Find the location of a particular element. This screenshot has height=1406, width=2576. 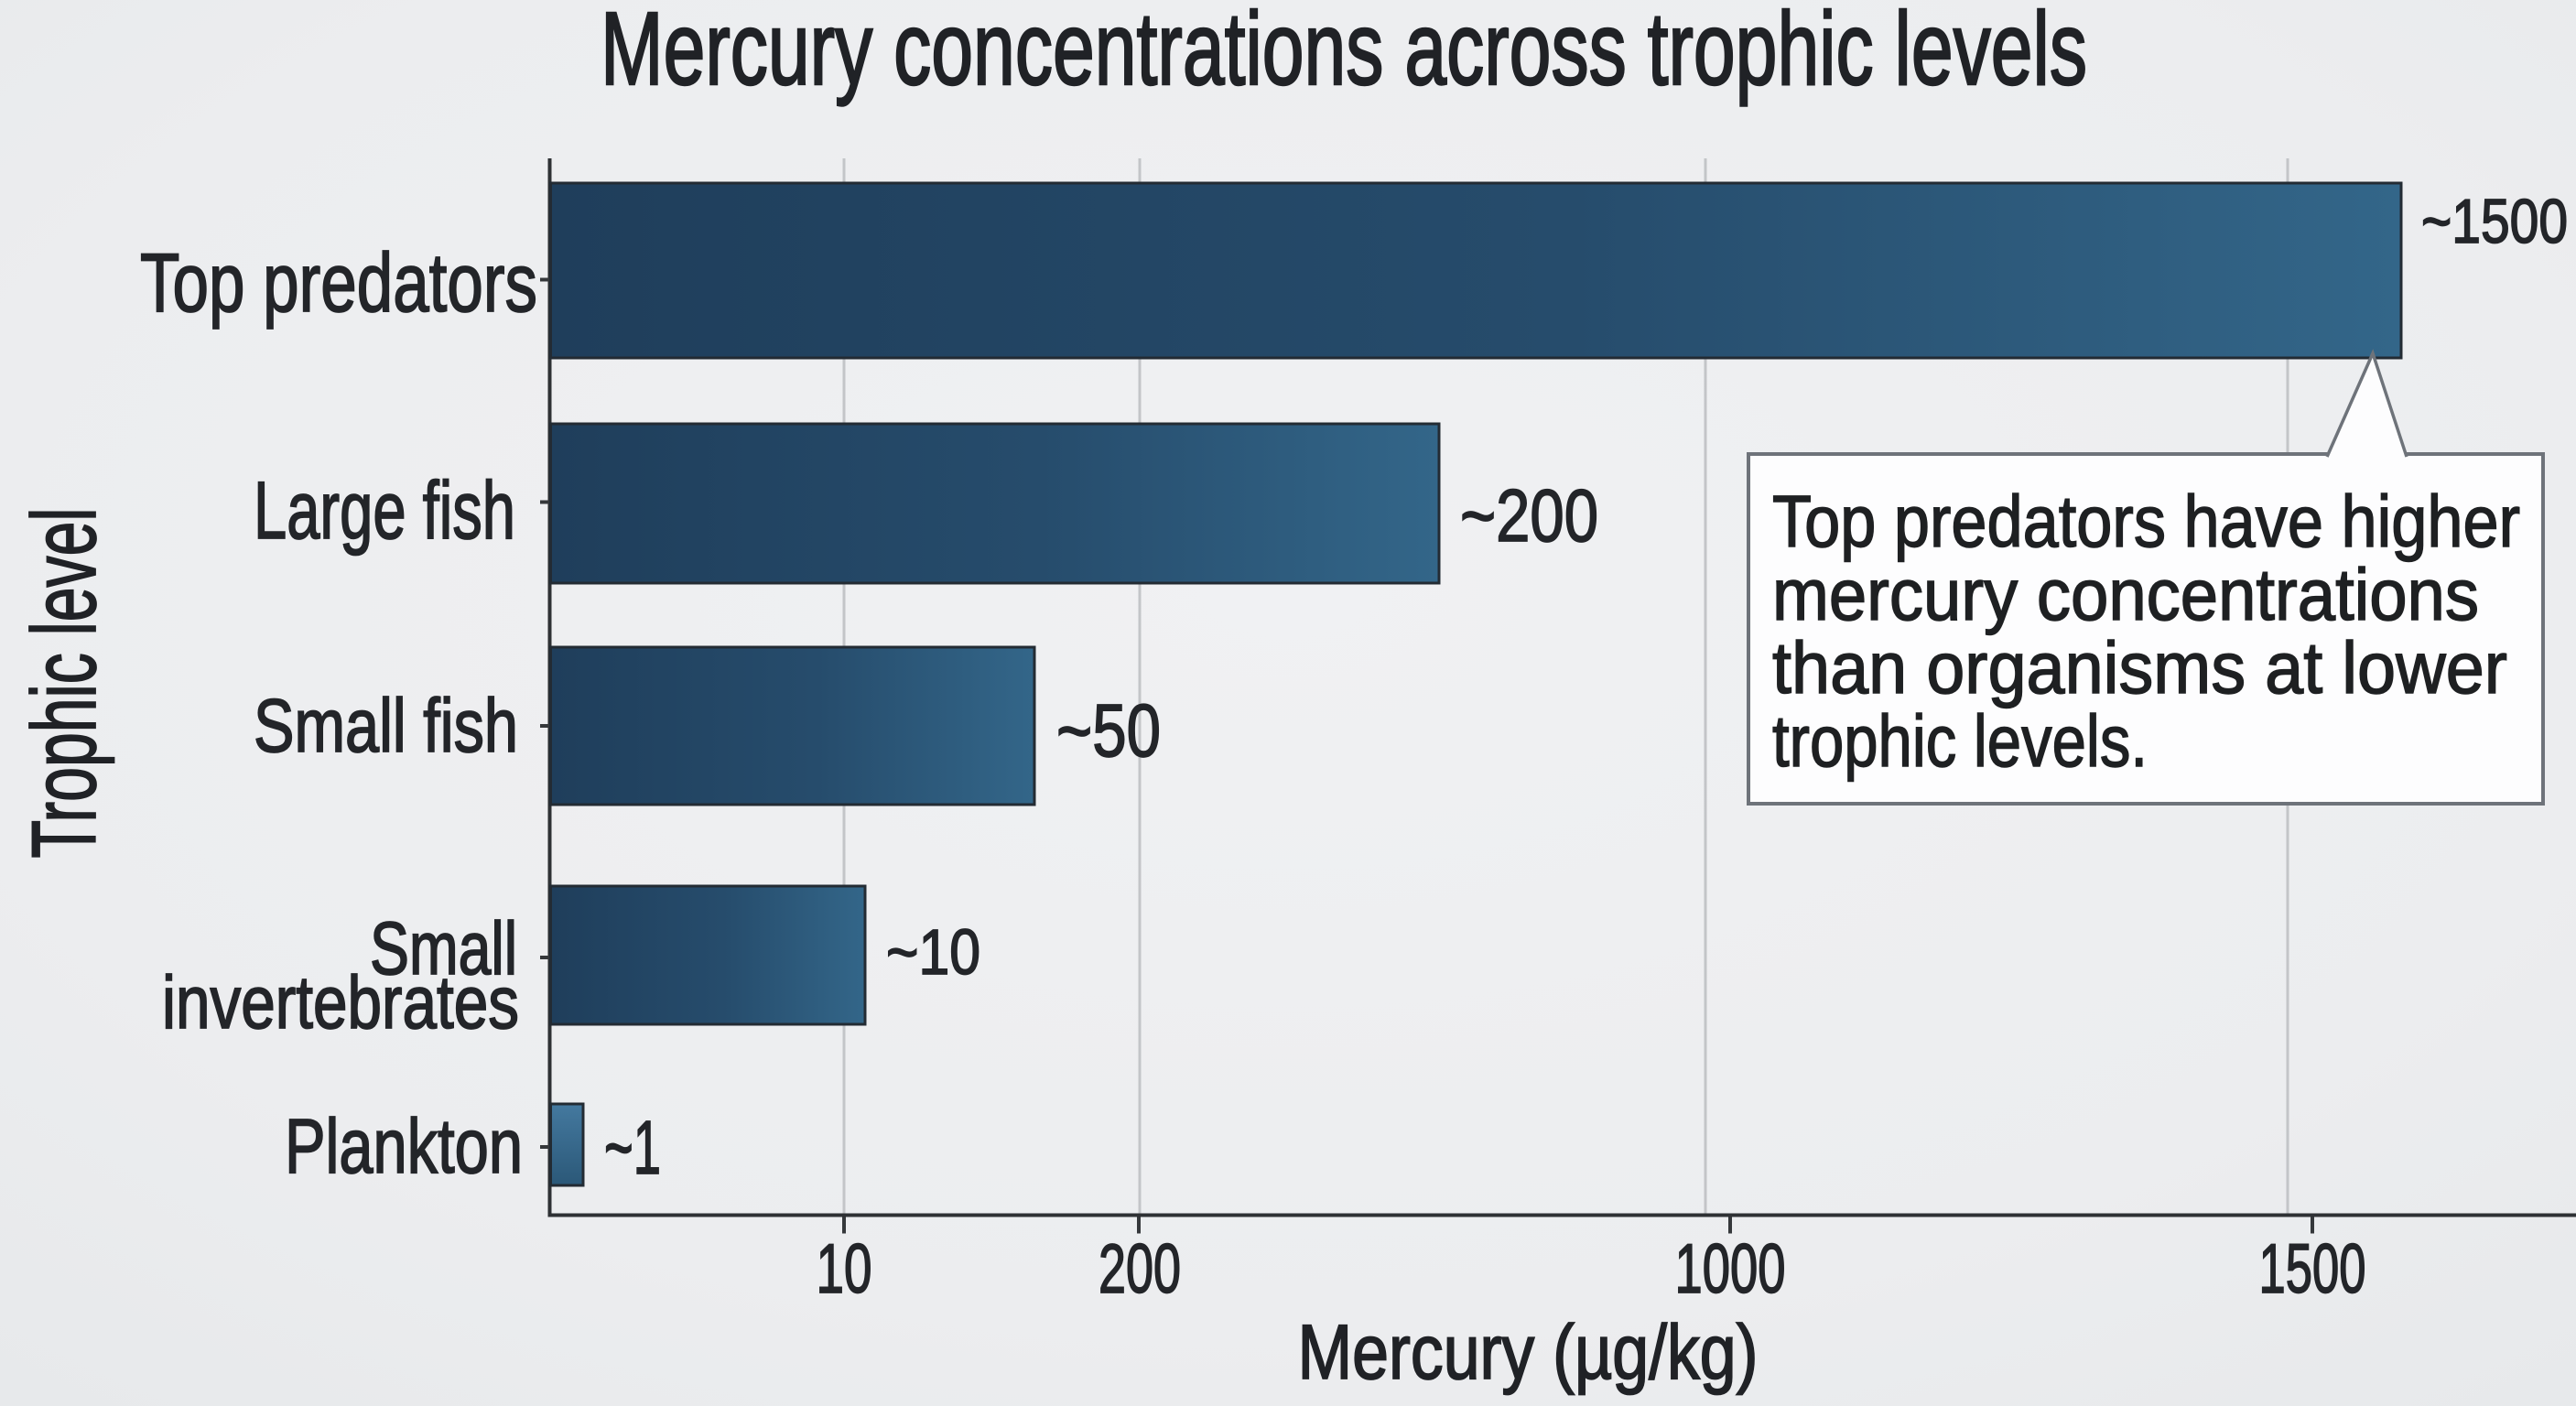

svg-text: 10 is located at coordinates (845, 1269).